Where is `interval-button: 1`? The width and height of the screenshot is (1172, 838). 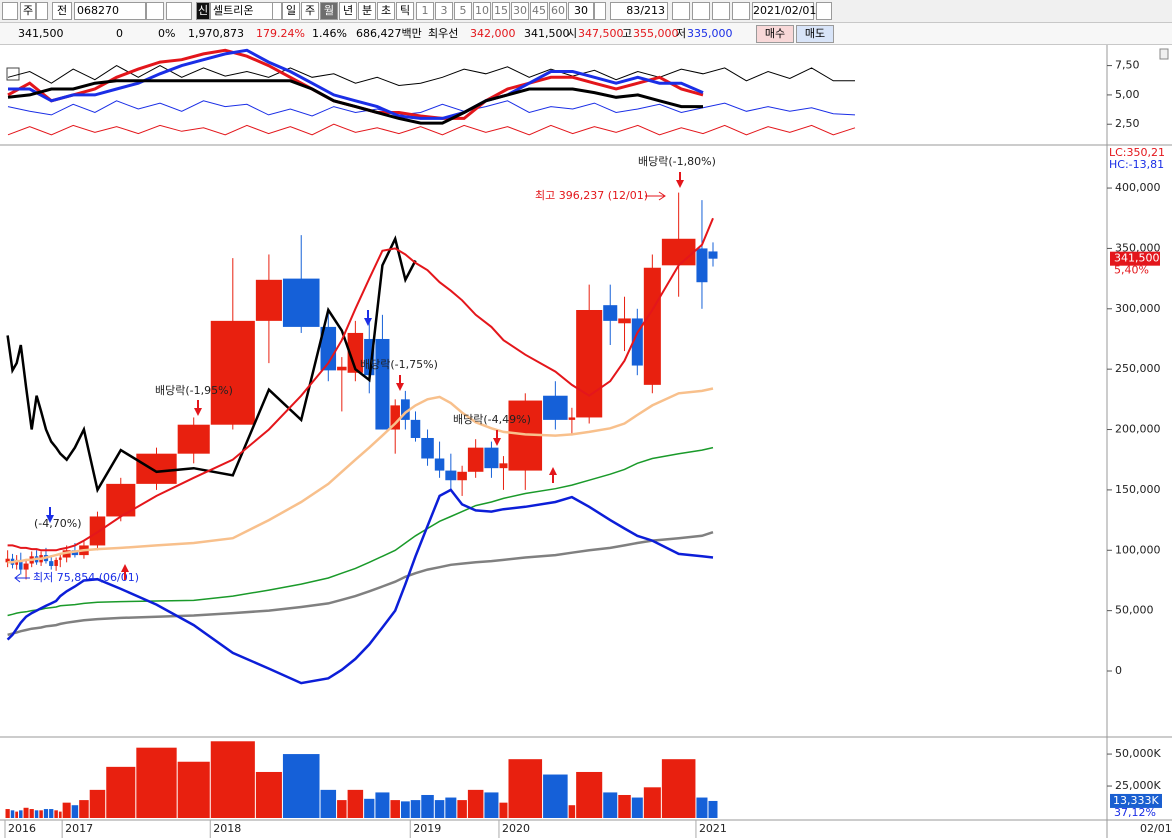 interval-button: 1 is located at coordinates (425, 11).